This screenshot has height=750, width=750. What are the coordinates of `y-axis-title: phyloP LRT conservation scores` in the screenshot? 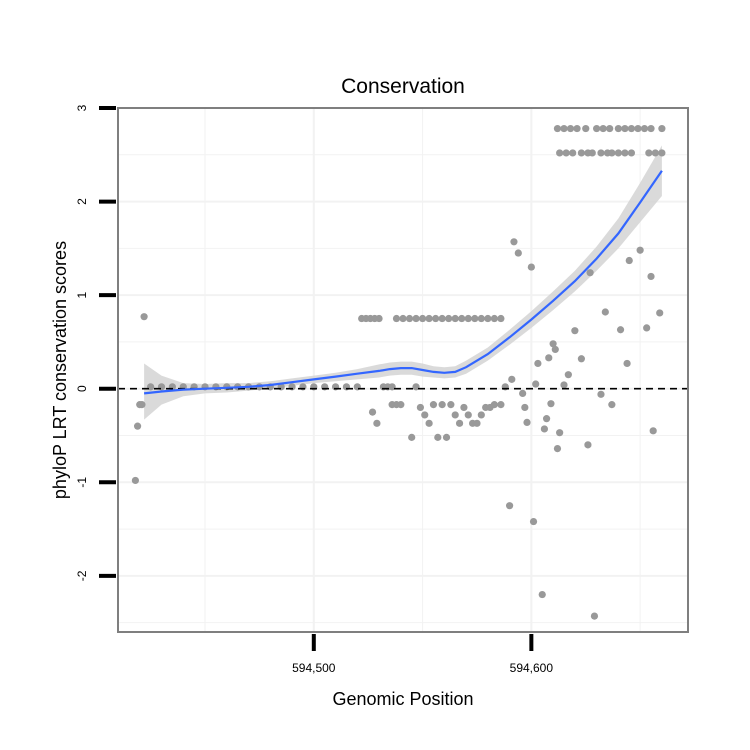 It's located at (60, 370).